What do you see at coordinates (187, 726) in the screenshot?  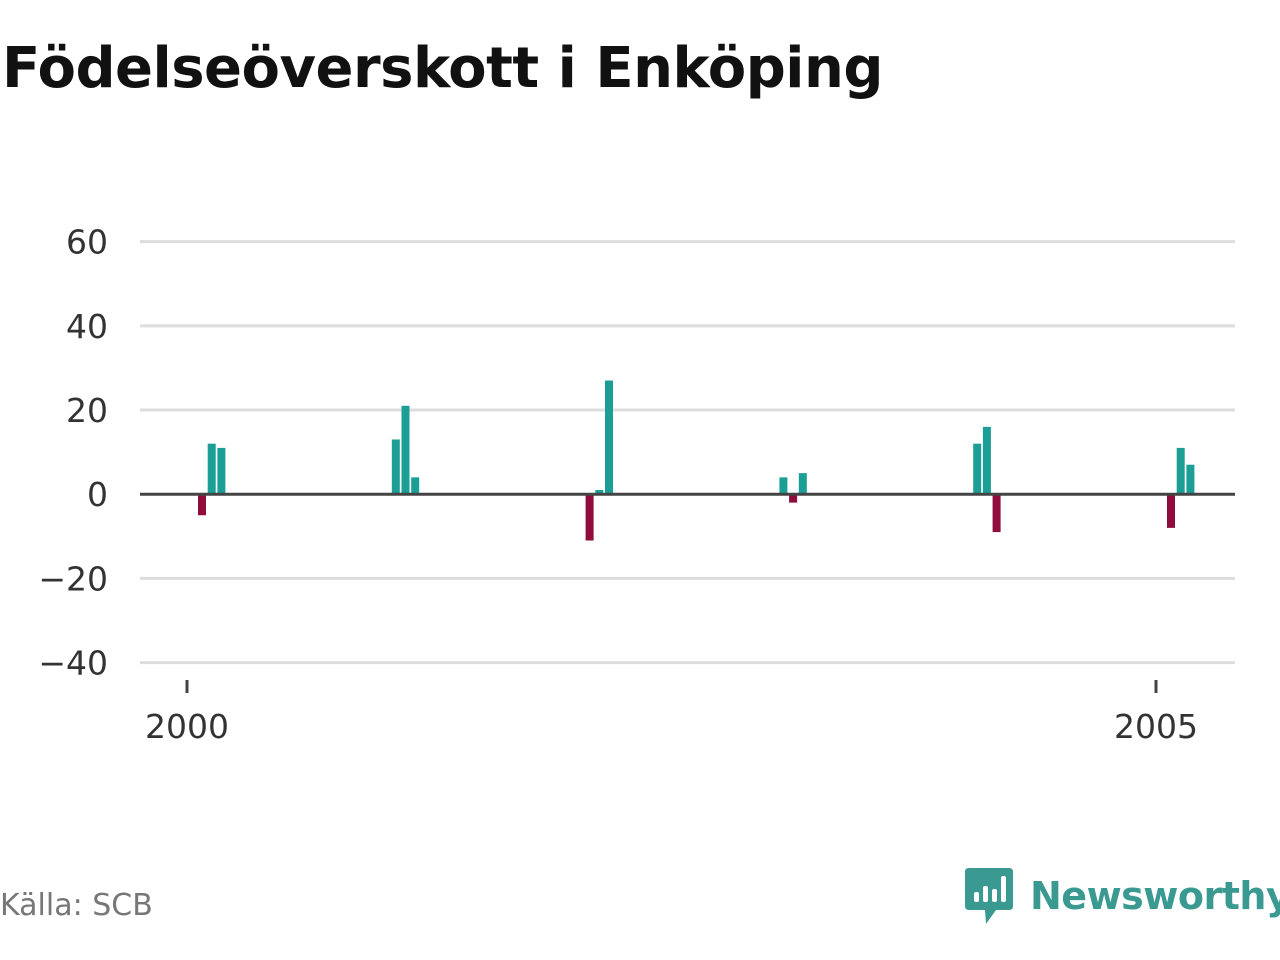 I see `x-tick-label: 2000` at bounding box center [187, 726].